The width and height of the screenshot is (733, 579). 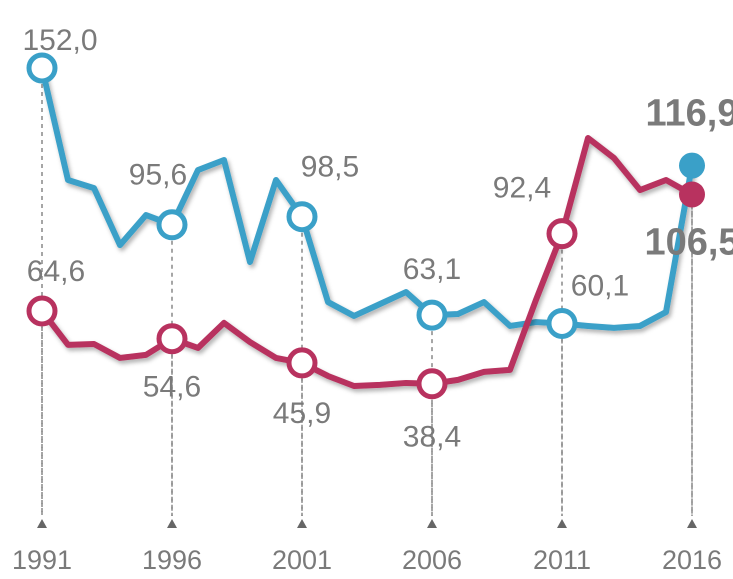 I want to click on x-tick-label: 1996, so click(x=172, y=560).